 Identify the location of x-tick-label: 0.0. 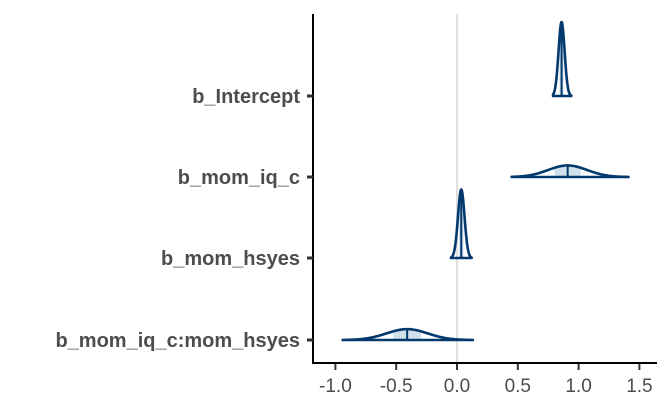
(457, 386).